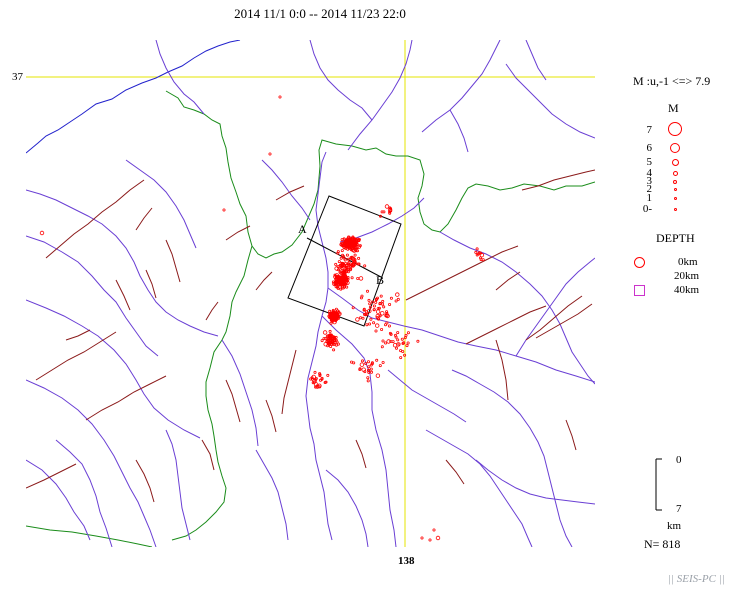 The height and width of the screenshot is (593, 751). What do you see at coordinates (673, 108) in the screenshot?
I see `magnitude-legend-title: M` at bounding box center [673, 108].